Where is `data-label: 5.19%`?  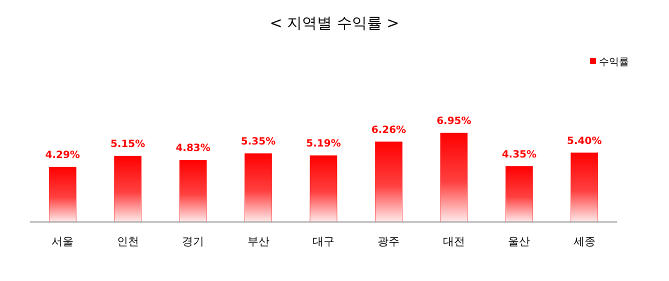 data-label: 5.19% is located at coordinates (323, 144).